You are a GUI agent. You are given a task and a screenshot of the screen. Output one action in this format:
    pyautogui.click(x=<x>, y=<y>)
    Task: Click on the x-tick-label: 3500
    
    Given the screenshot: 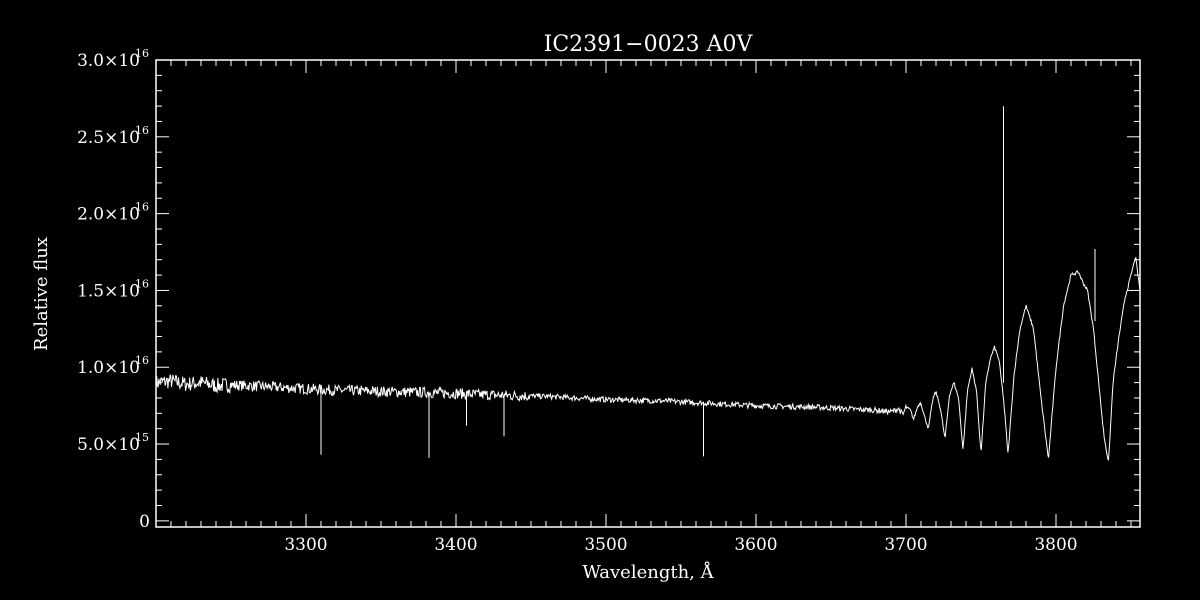 What is the action you would take?
    pyautogui.click(x=605, y=545)
    